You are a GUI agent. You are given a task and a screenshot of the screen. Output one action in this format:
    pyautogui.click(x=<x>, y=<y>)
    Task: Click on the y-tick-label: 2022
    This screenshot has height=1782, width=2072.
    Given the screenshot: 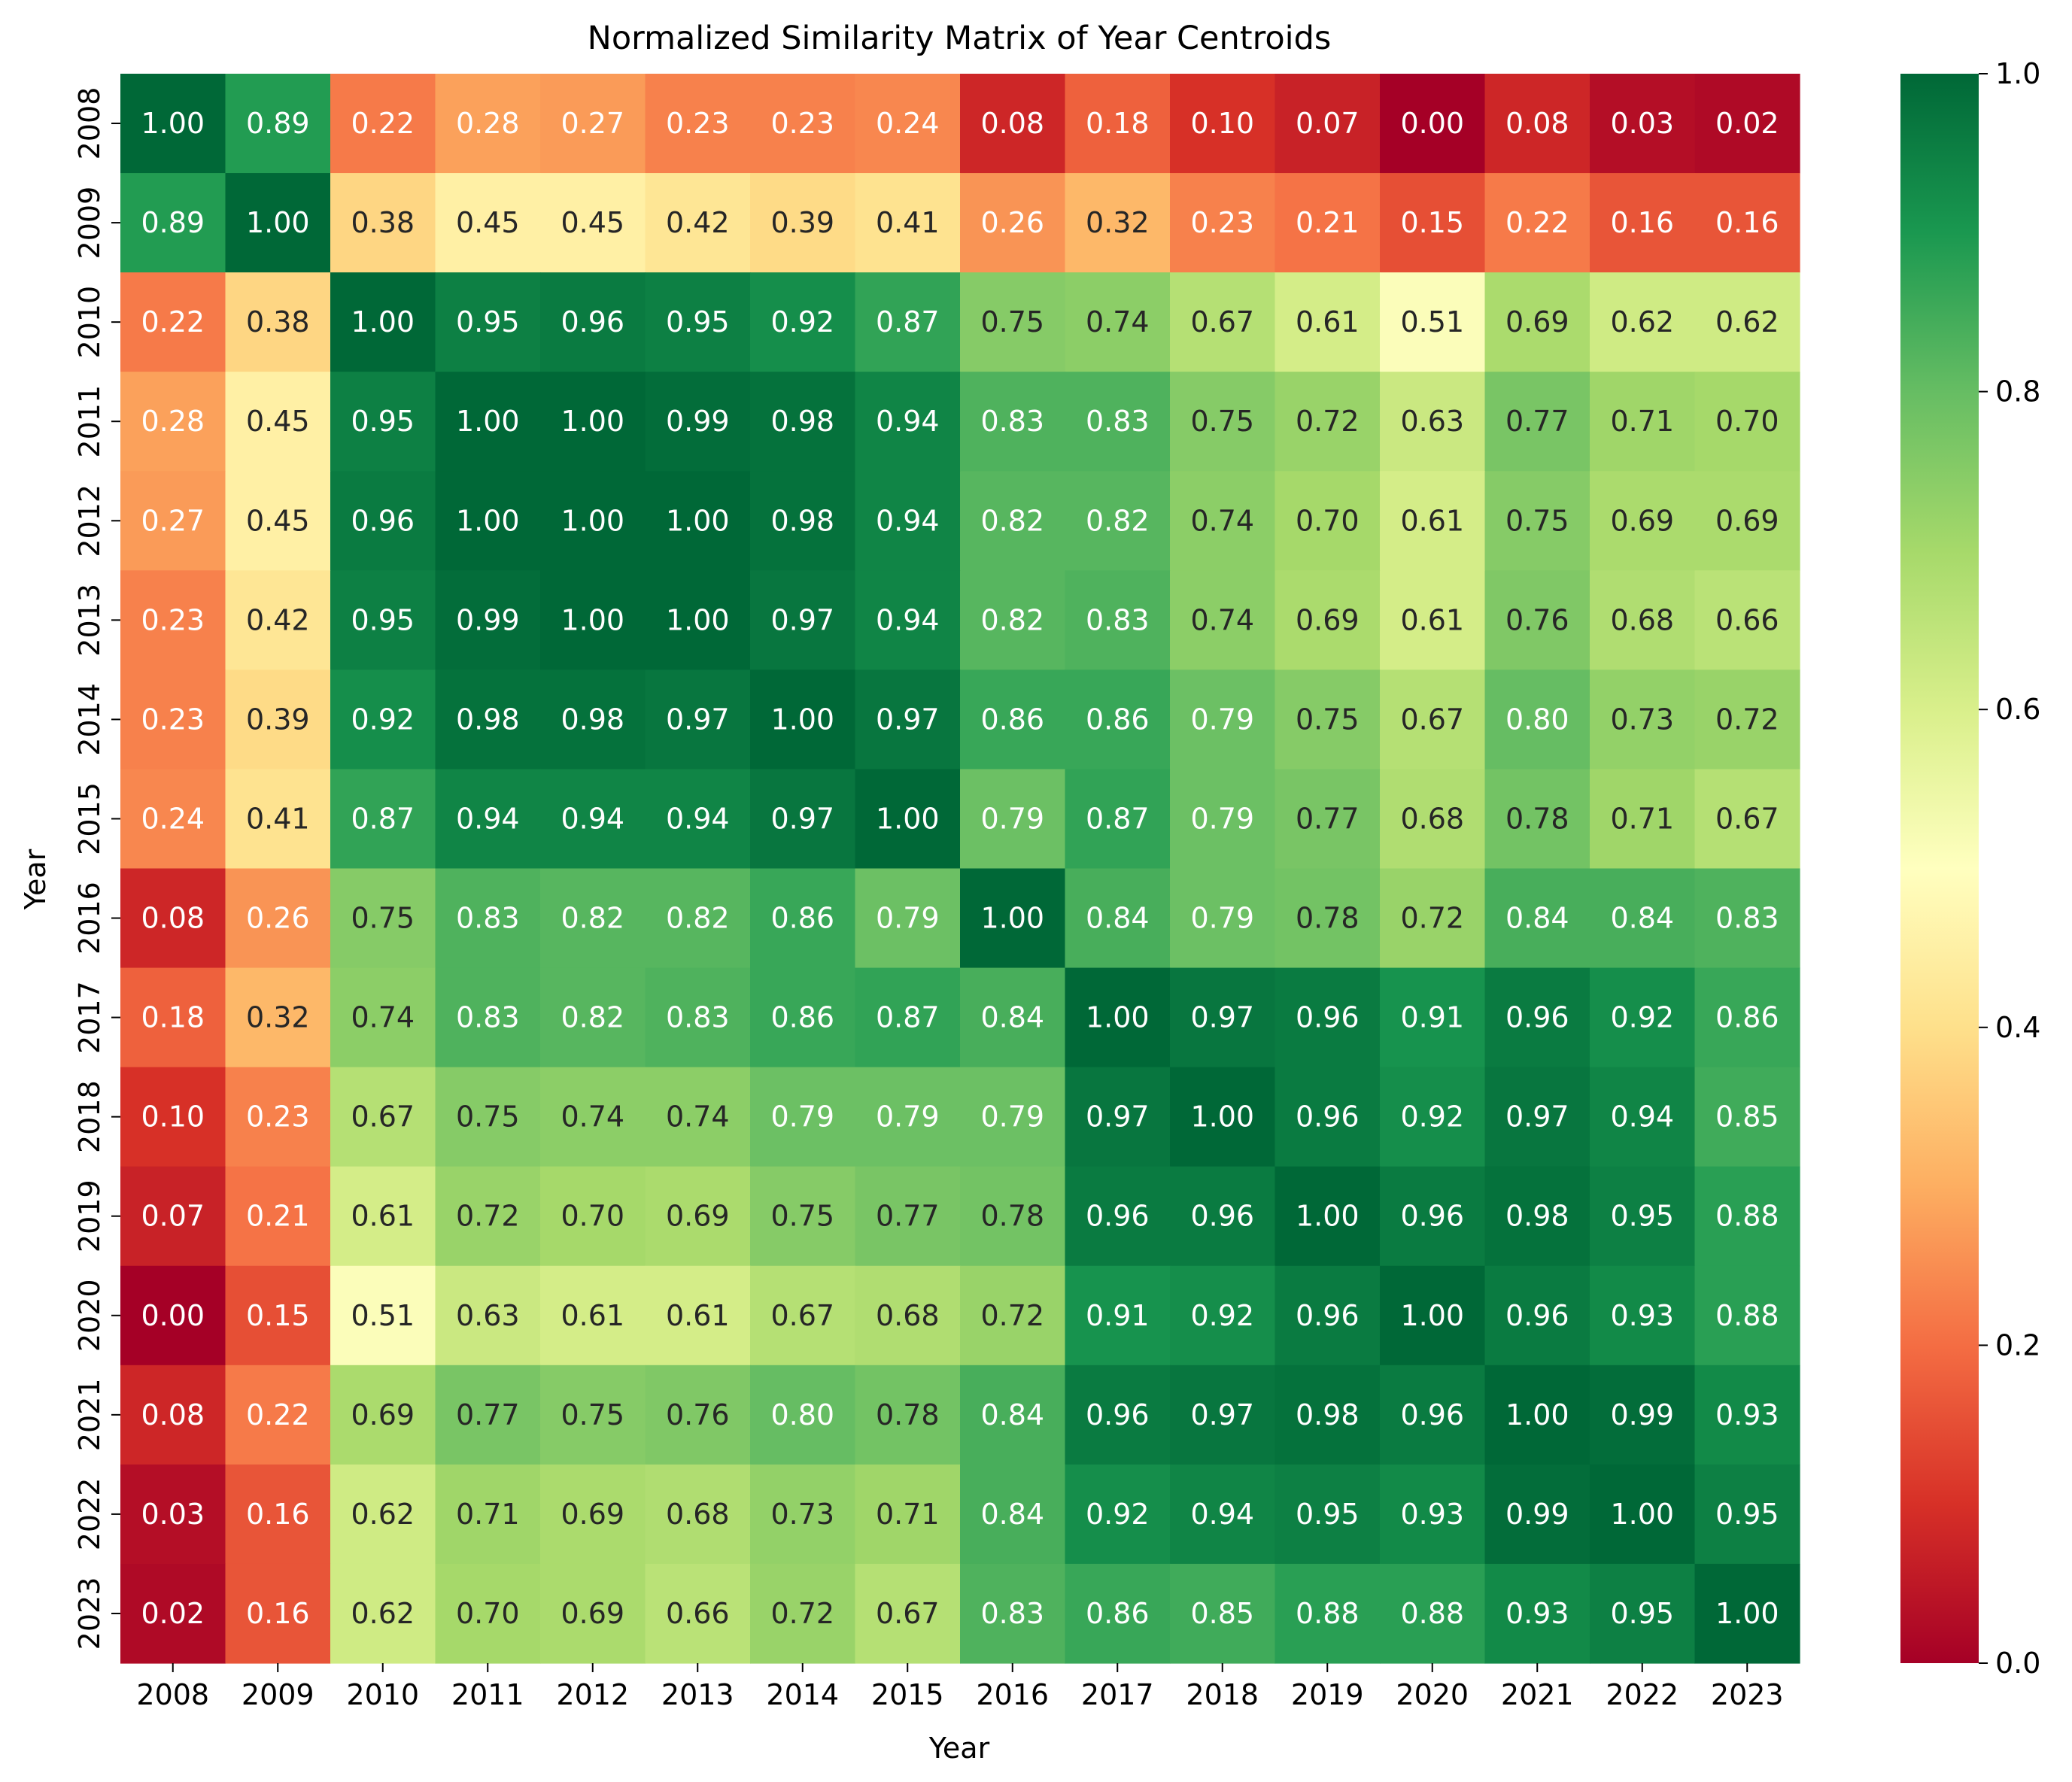 What is the action you would take?
    pyautogui.click(x=89, y=1514)
    